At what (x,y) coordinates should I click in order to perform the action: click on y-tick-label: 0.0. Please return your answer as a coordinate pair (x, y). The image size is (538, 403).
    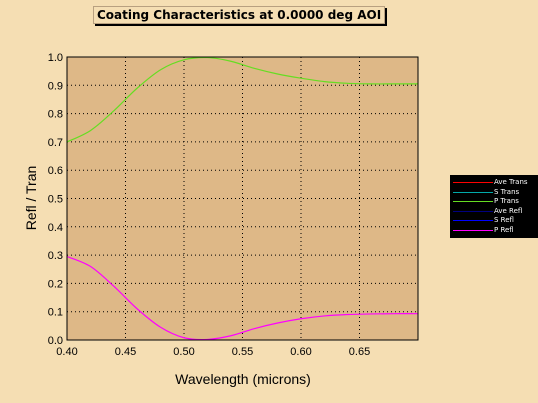
    Looking at the image, I should click on (55, 341).